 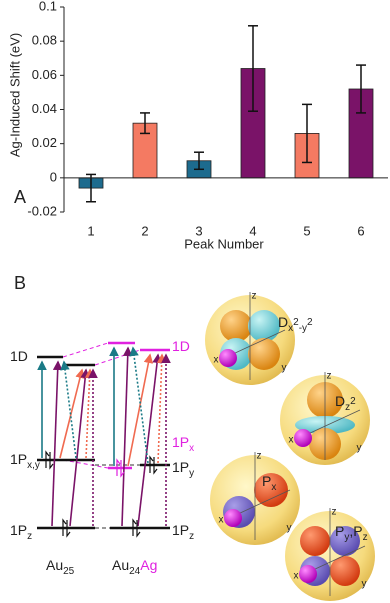 I want to click on level-label: Au25, so click(x=60, y=567).